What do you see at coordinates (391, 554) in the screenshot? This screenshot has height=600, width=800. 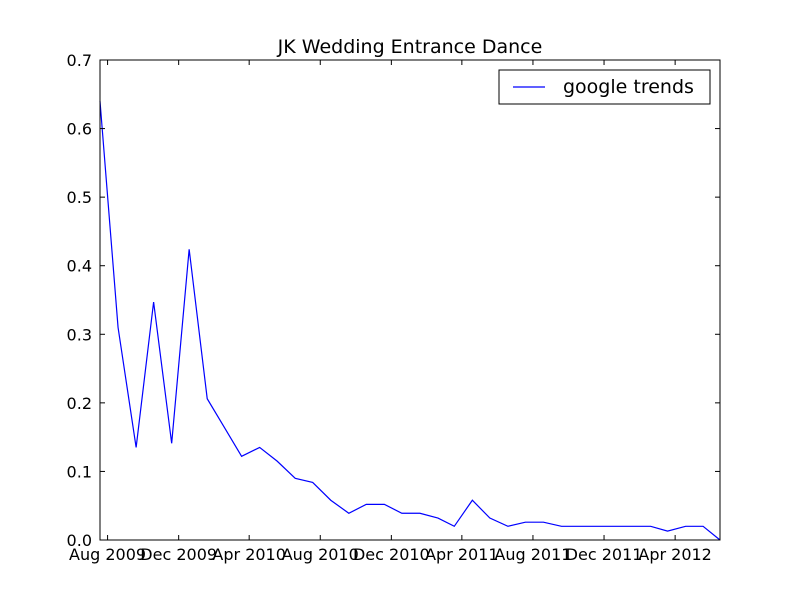 I see `x-tick-label: Dec 2010` at bounding box center [391, 554].